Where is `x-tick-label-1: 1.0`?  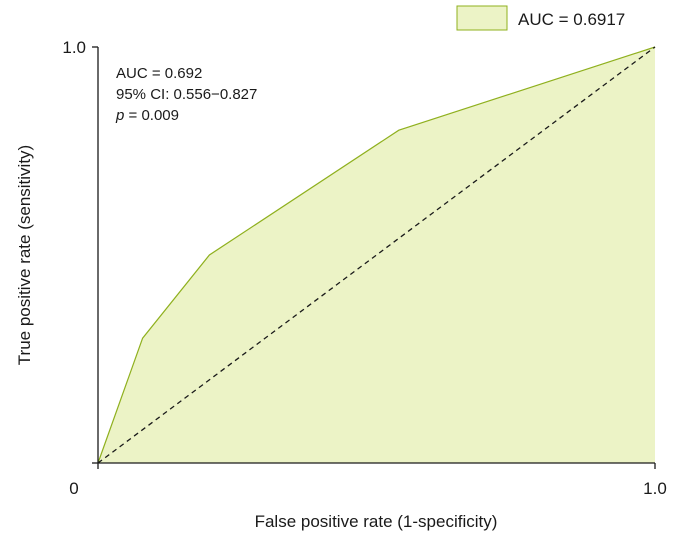 x-tick-label-1: 1.0 is located at coordinates (655, 488).